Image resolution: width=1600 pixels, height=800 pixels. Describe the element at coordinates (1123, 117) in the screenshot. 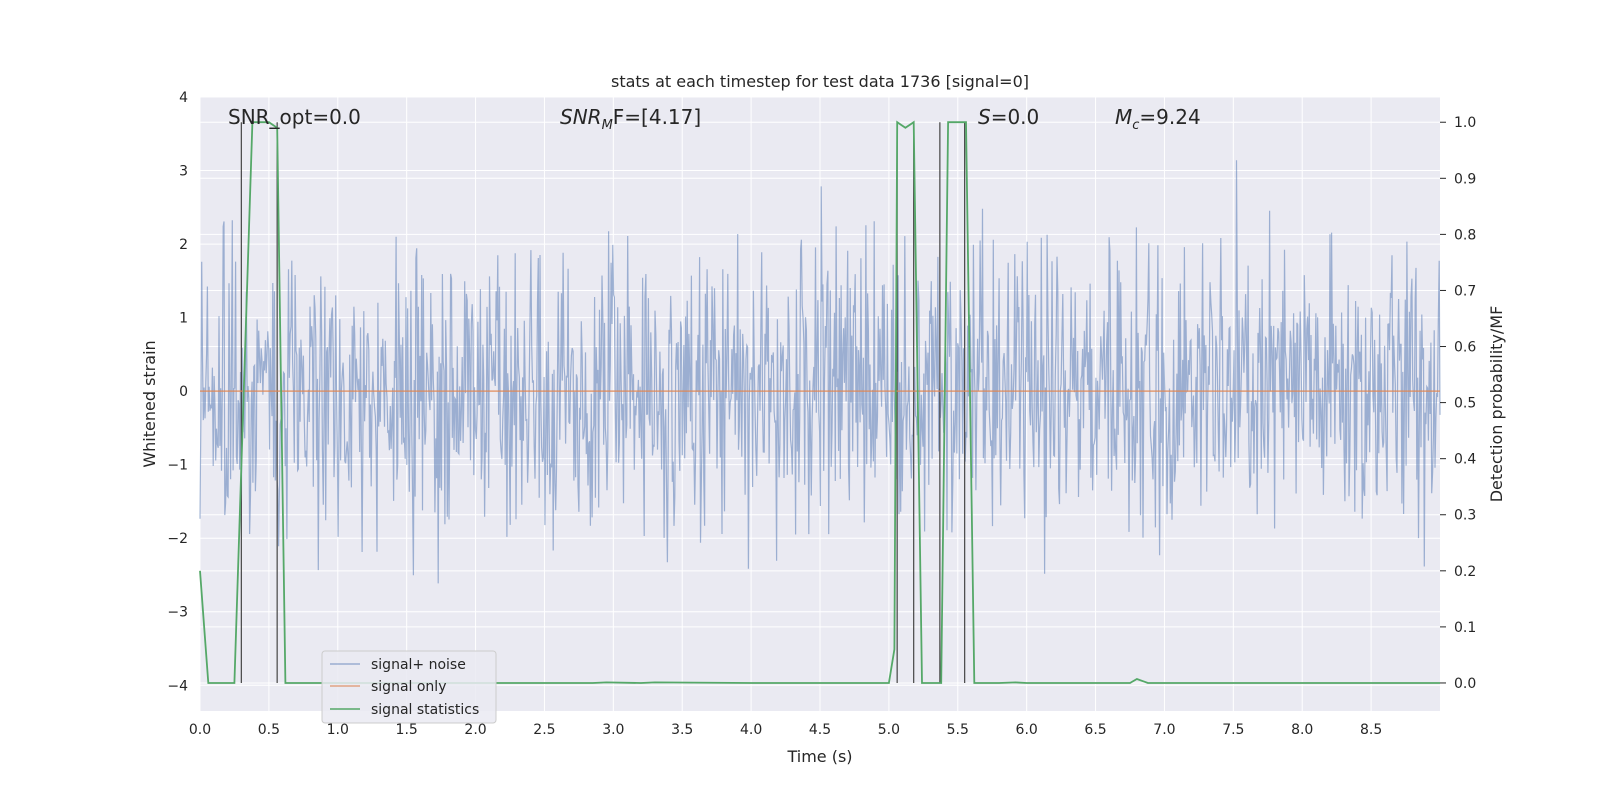

I see `annotation-mc-base: M` at that location.